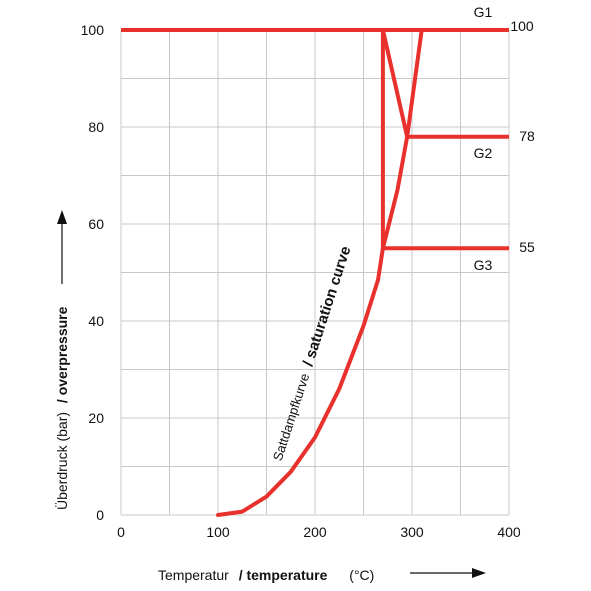  What do you see at coordinates (412, 532) in the screenshot?
I see `x-tick-label: 300` at bounding box center [412, 532].